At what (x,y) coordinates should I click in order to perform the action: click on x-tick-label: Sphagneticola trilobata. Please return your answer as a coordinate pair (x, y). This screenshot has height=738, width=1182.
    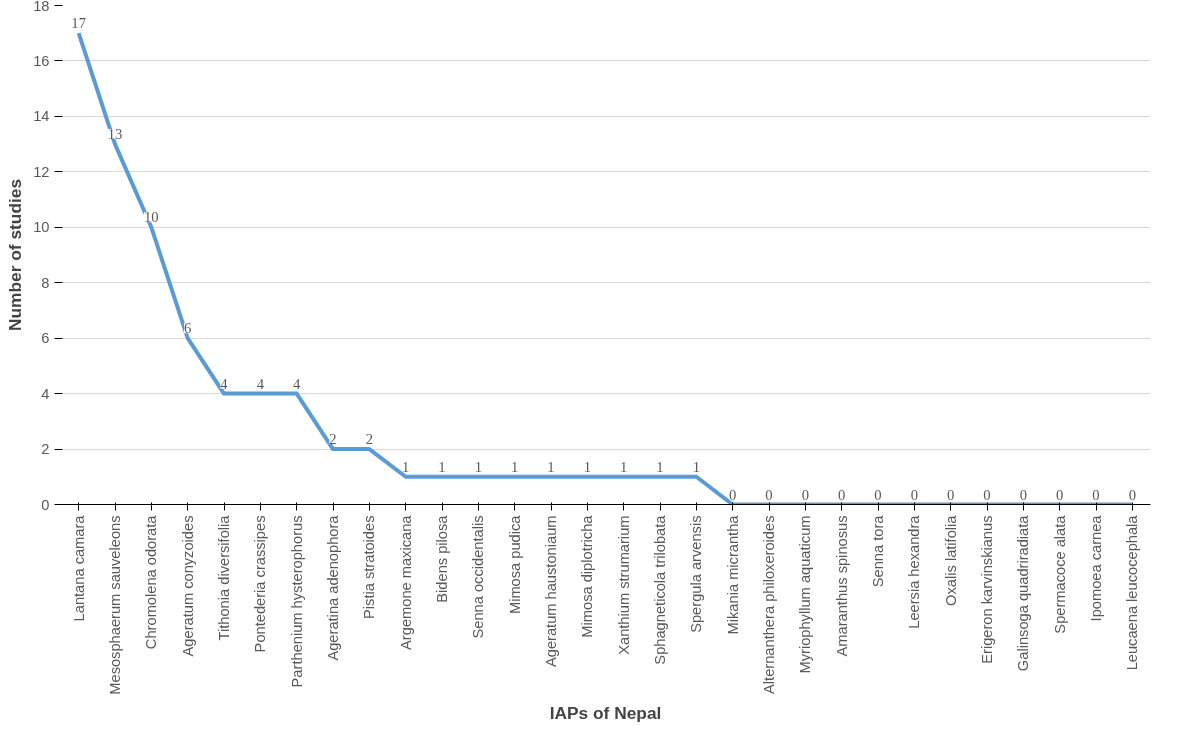
    Looking at the image, I should click on (660, 589).